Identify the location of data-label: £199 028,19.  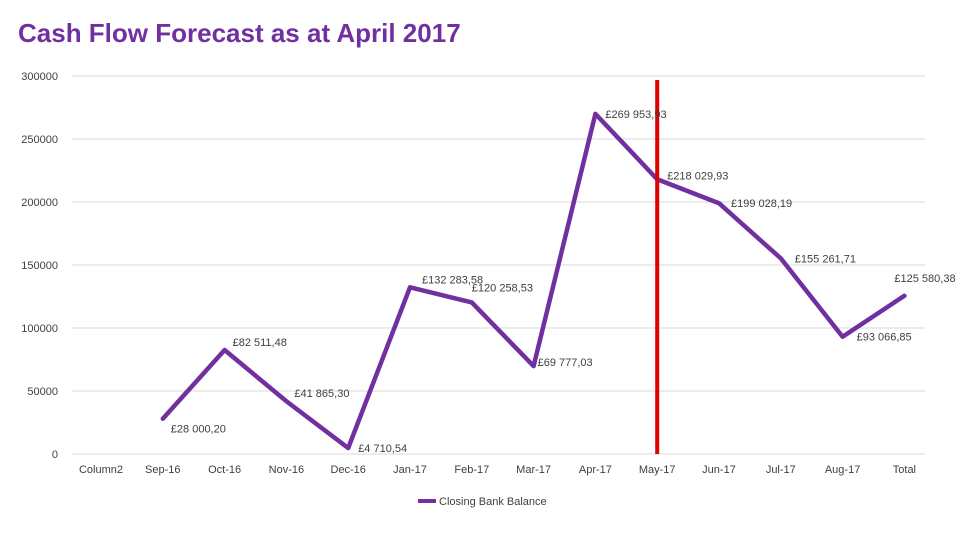
(761, 204).